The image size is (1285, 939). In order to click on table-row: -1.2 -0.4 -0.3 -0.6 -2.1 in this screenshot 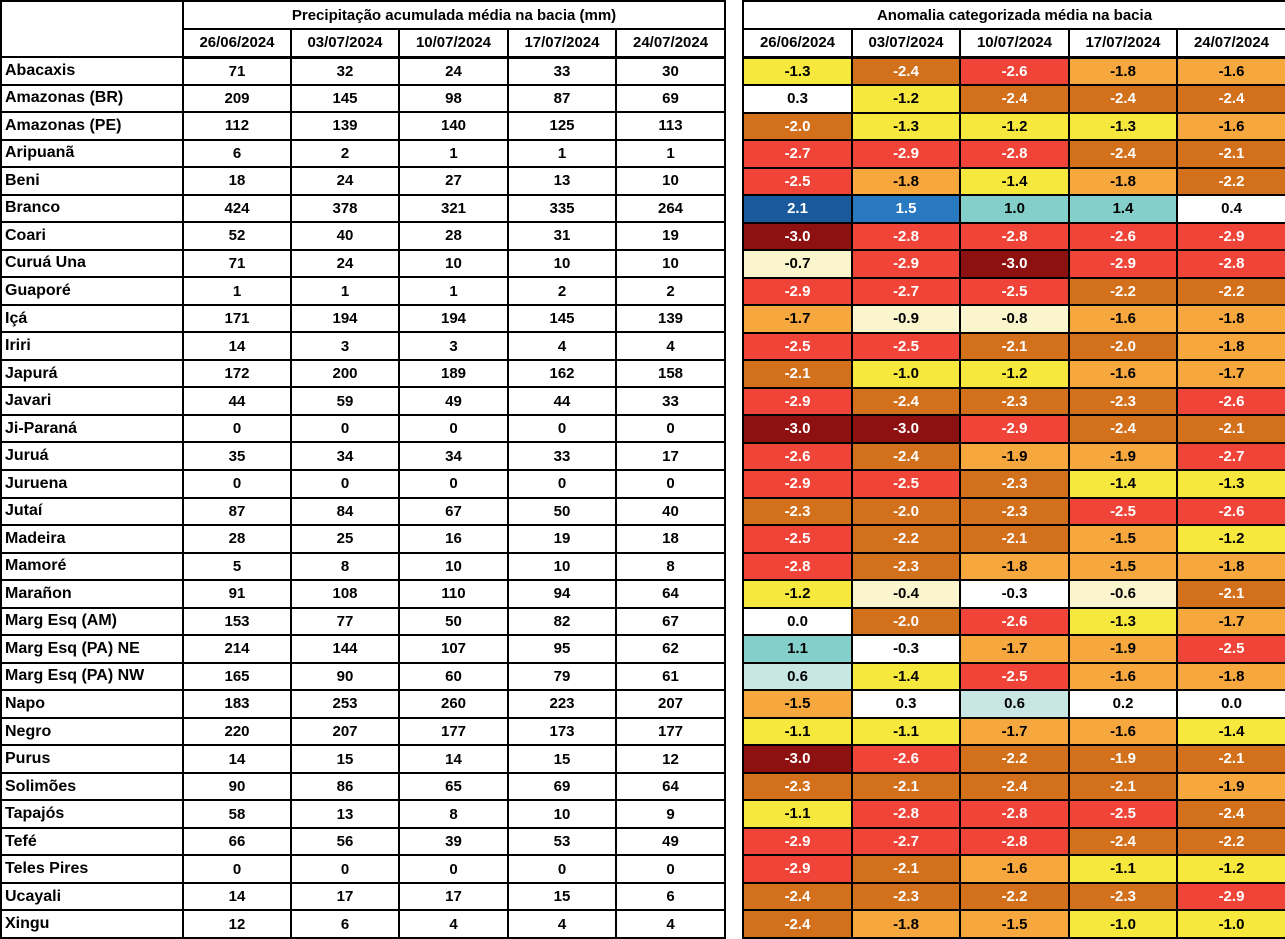, I will do `click(1013, 594)`.